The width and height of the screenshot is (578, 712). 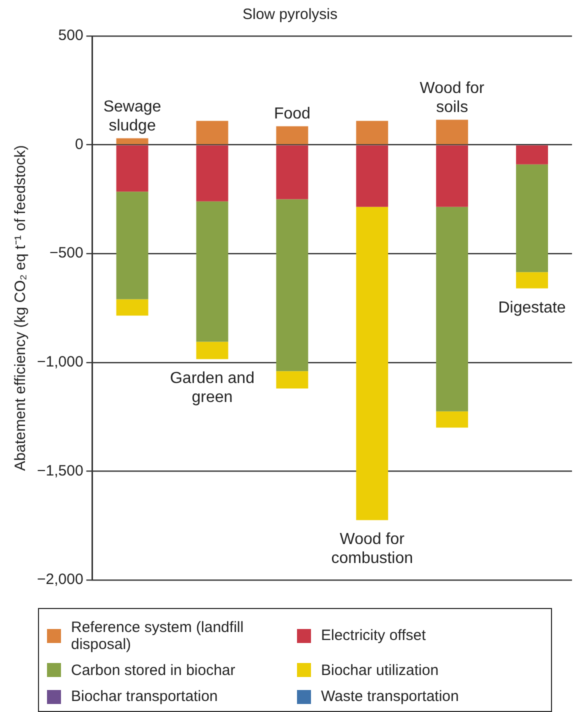 What do you see at coordinates (79, 144) in the screenshot?
I see `y-tick-label: 0` at bounding box center [79, 144].